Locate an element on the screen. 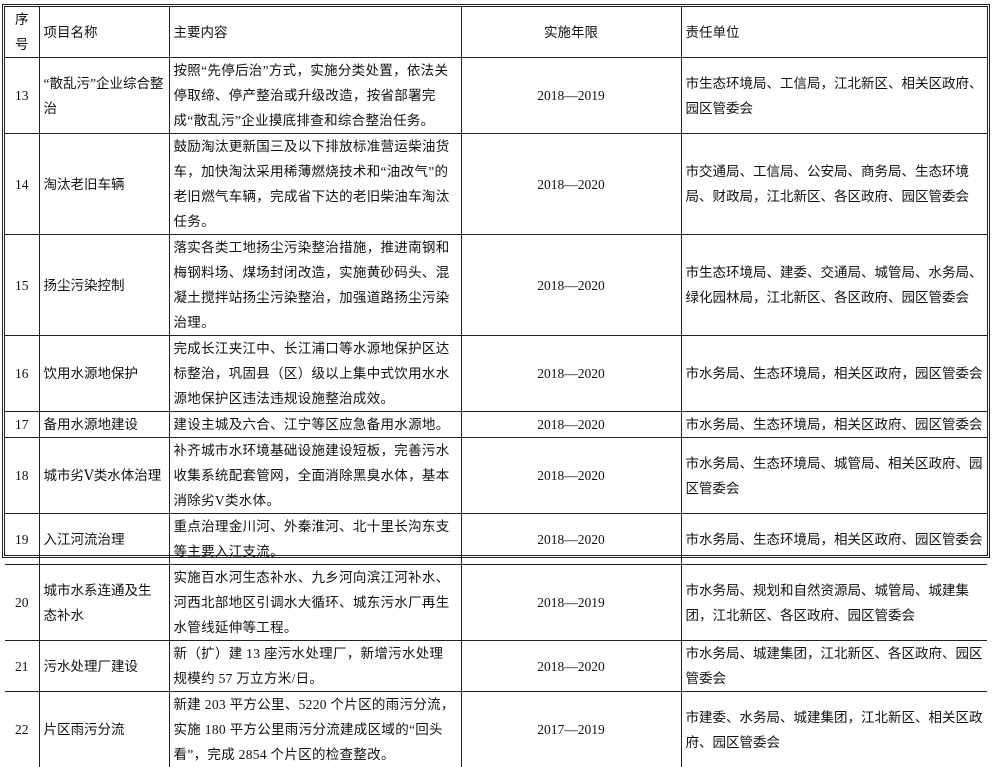 The image size is (995, 767). row-no: 14 is located at coordinates (22, 184).